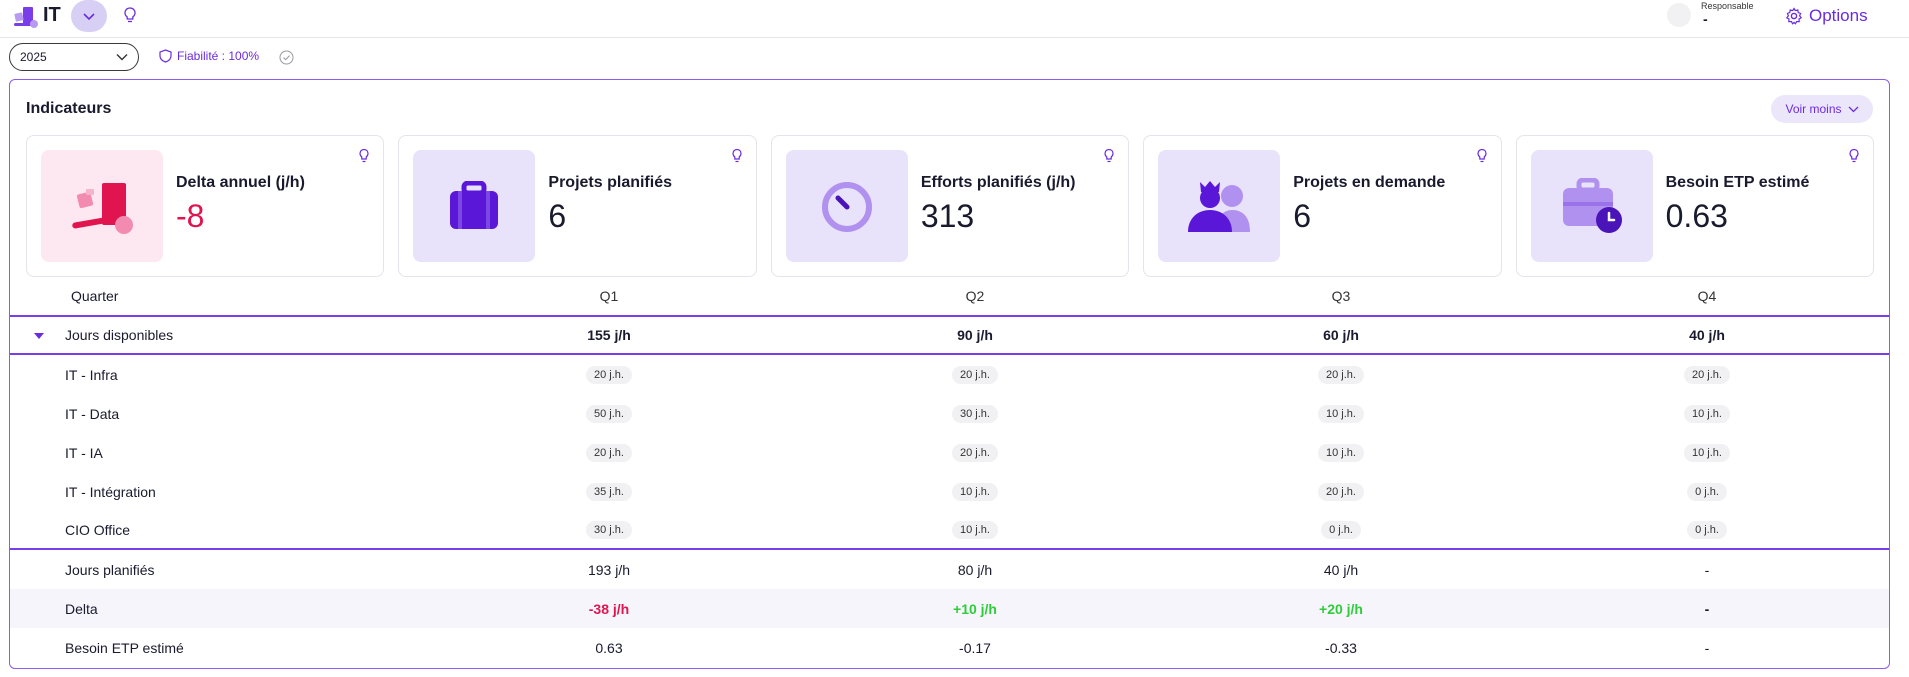 This screenshot has width=1909, height=677. I want to click on column-header: Q4, so click(1707, 296).